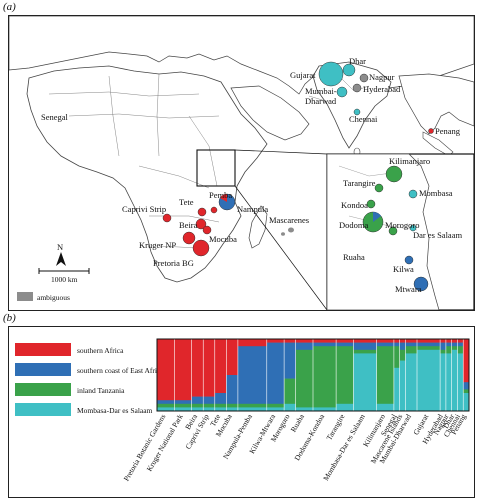 The height and width of the screenshot is (500, 481). Describe the element at coordinates (183, 370) in the screenshot. I see `bar-segment-1-southern_africa` at that location.